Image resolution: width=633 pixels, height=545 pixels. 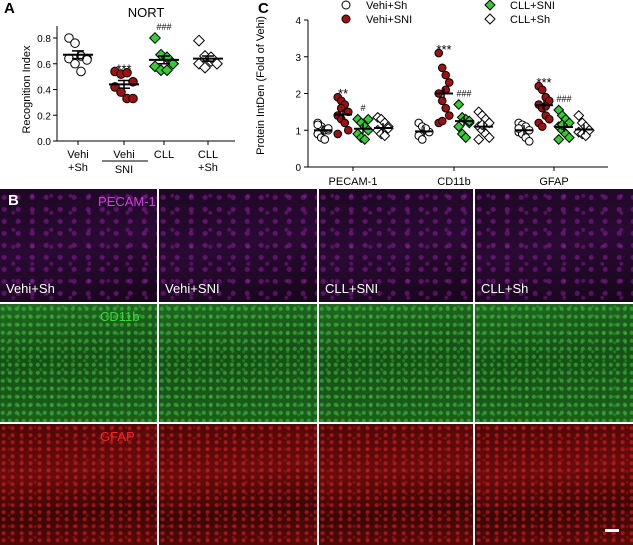 I want to click on significance-label: **, so click(x=343, y=93).